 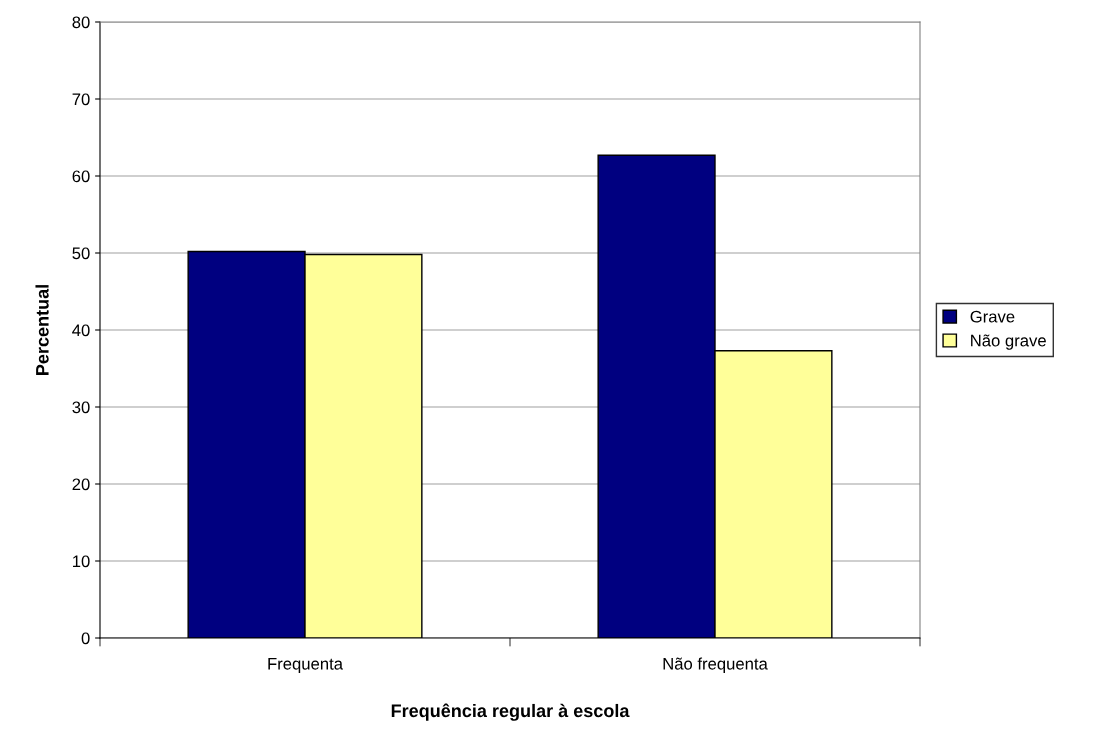 I want to click on y-axis-title: Percentual, so click(x=42, y=330).